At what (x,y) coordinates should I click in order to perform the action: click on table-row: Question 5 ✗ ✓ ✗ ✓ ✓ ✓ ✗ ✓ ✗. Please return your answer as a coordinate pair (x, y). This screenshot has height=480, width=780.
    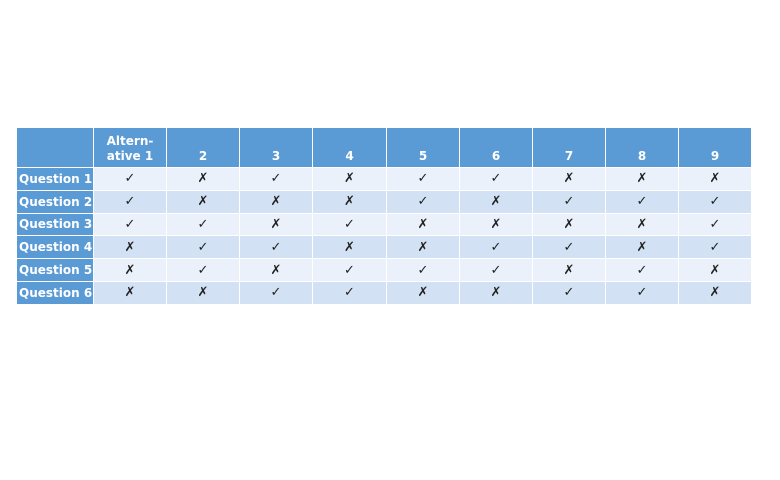
    Looking at the image, I should click on (384, 270).